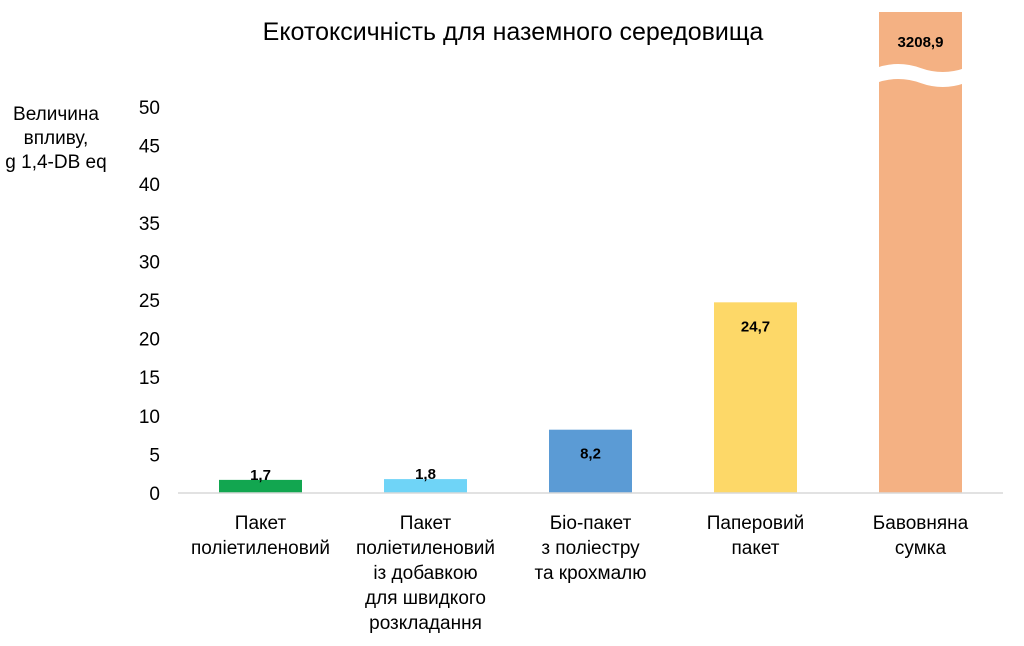 Image resolution: width=1024 pixels, height=646 pixels. Describe the element at coordinates (425, 474) in the screenshot. I see `data-label: 1,8` at that location.